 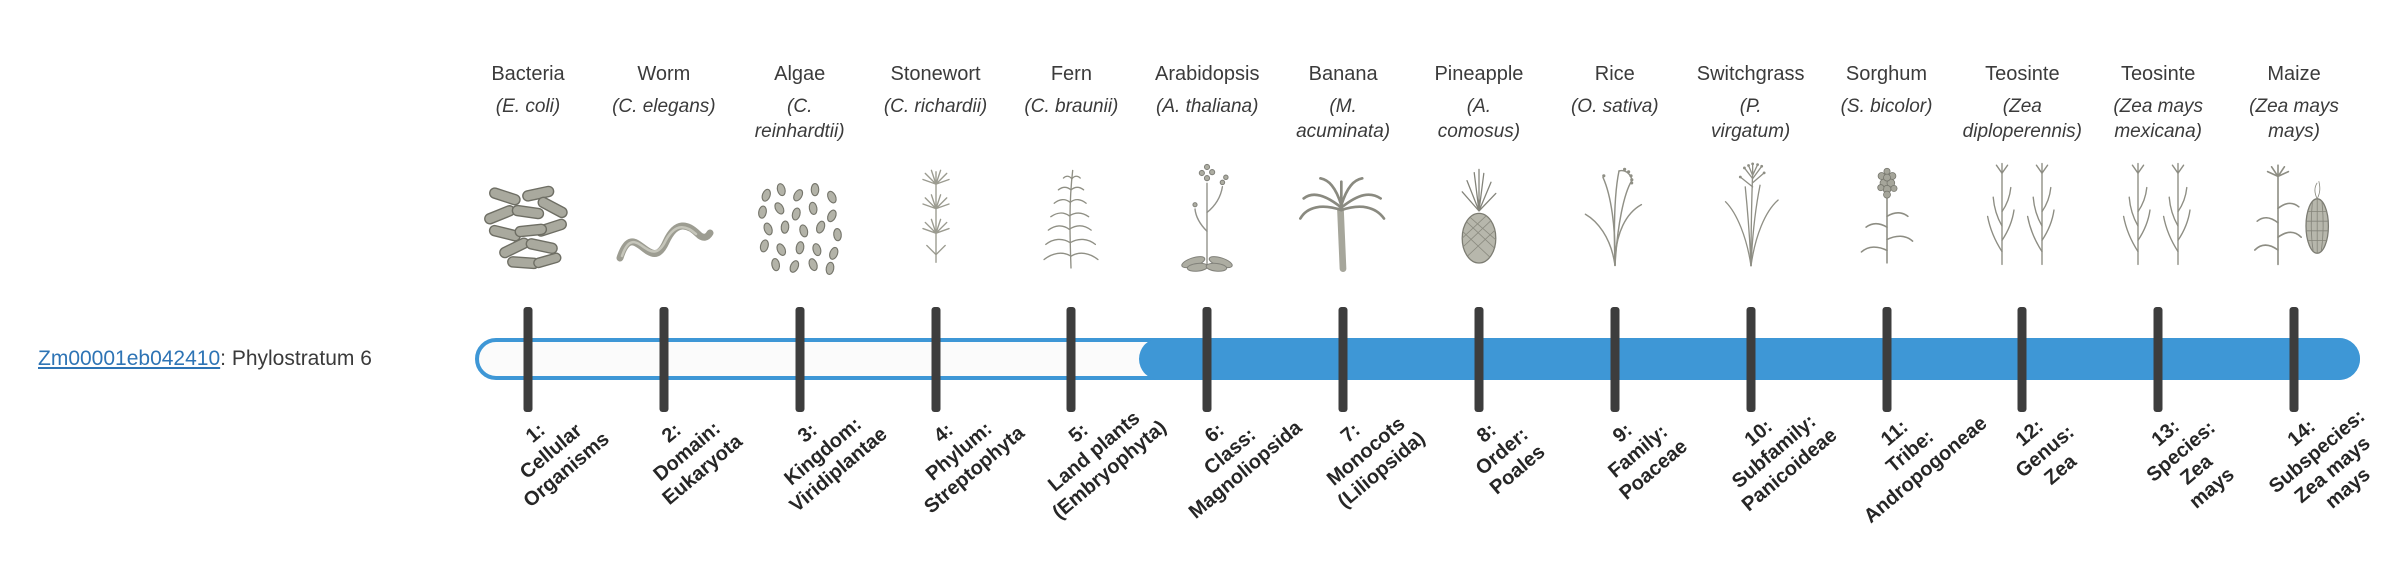 I want to click on gene-label: Zm00001eb042410: Phylostratum 6, so click(x=205, y=359).